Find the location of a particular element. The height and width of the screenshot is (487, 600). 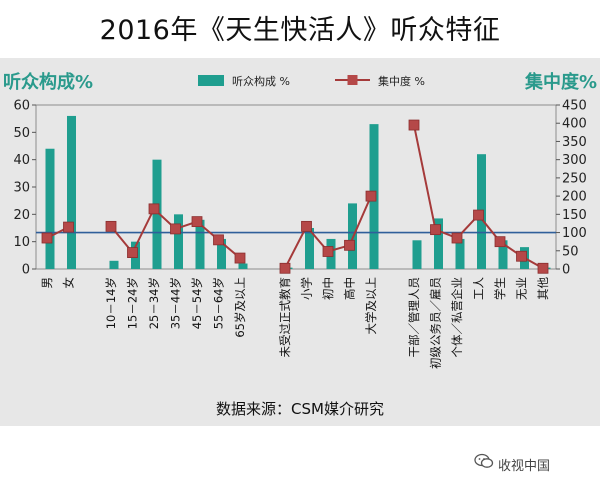

watermark: 收视中国 is located at coordinates (524, 466).